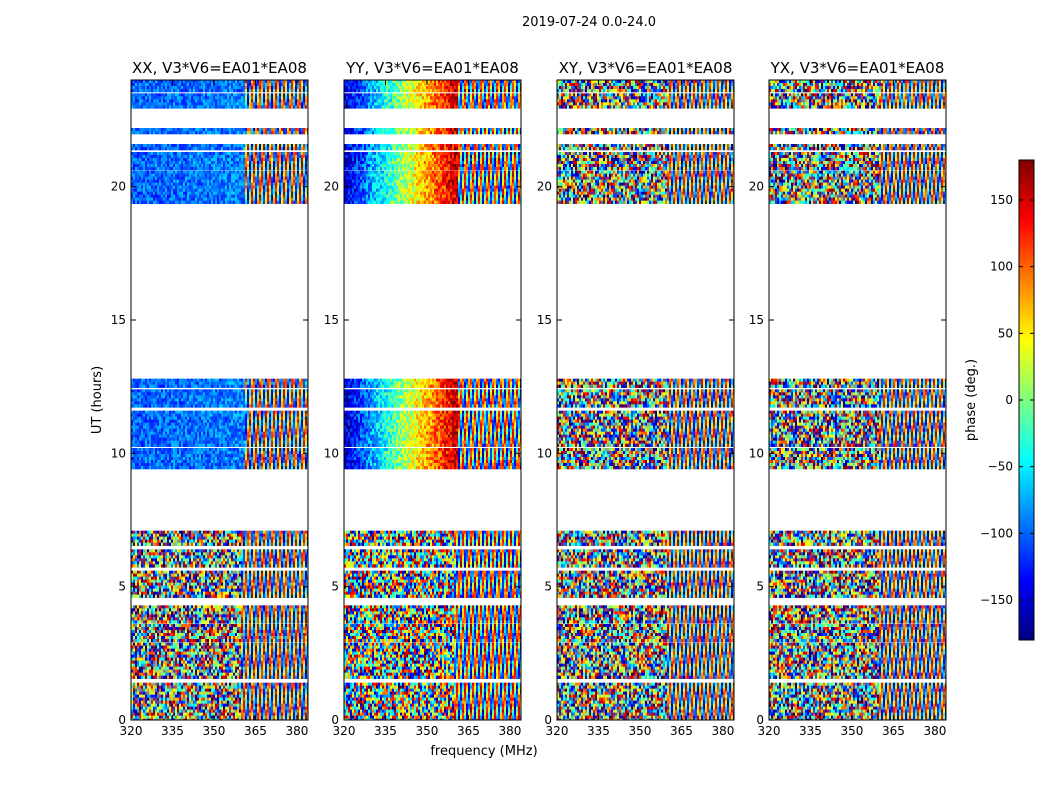  What do you see at coordinates (1001, 267) in the screenshot?
I see `colorbar-tick-label: 100` at bounding box center [1001, 267].